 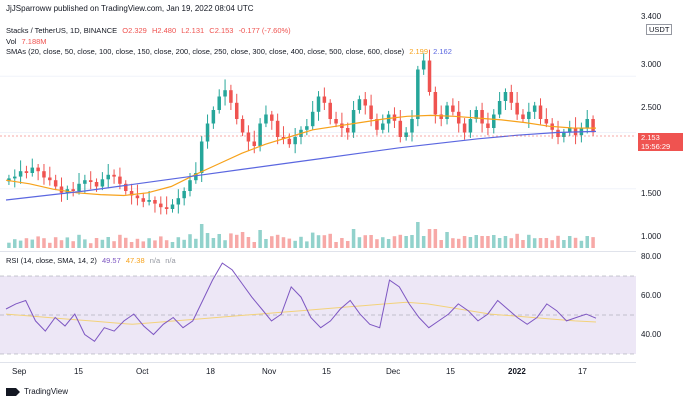 What do you see at coordinates (419, 51) in the screenshot?
I see `sma-value-fast: 2.199` at bounding box center [419, 51].